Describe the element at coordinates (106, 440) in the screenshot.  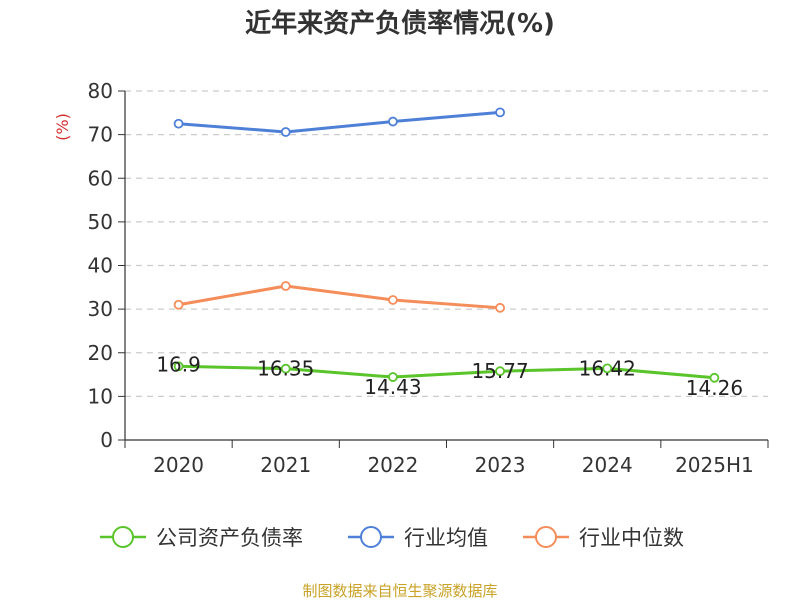
I see `y-tick-label-0: 0` at that location.